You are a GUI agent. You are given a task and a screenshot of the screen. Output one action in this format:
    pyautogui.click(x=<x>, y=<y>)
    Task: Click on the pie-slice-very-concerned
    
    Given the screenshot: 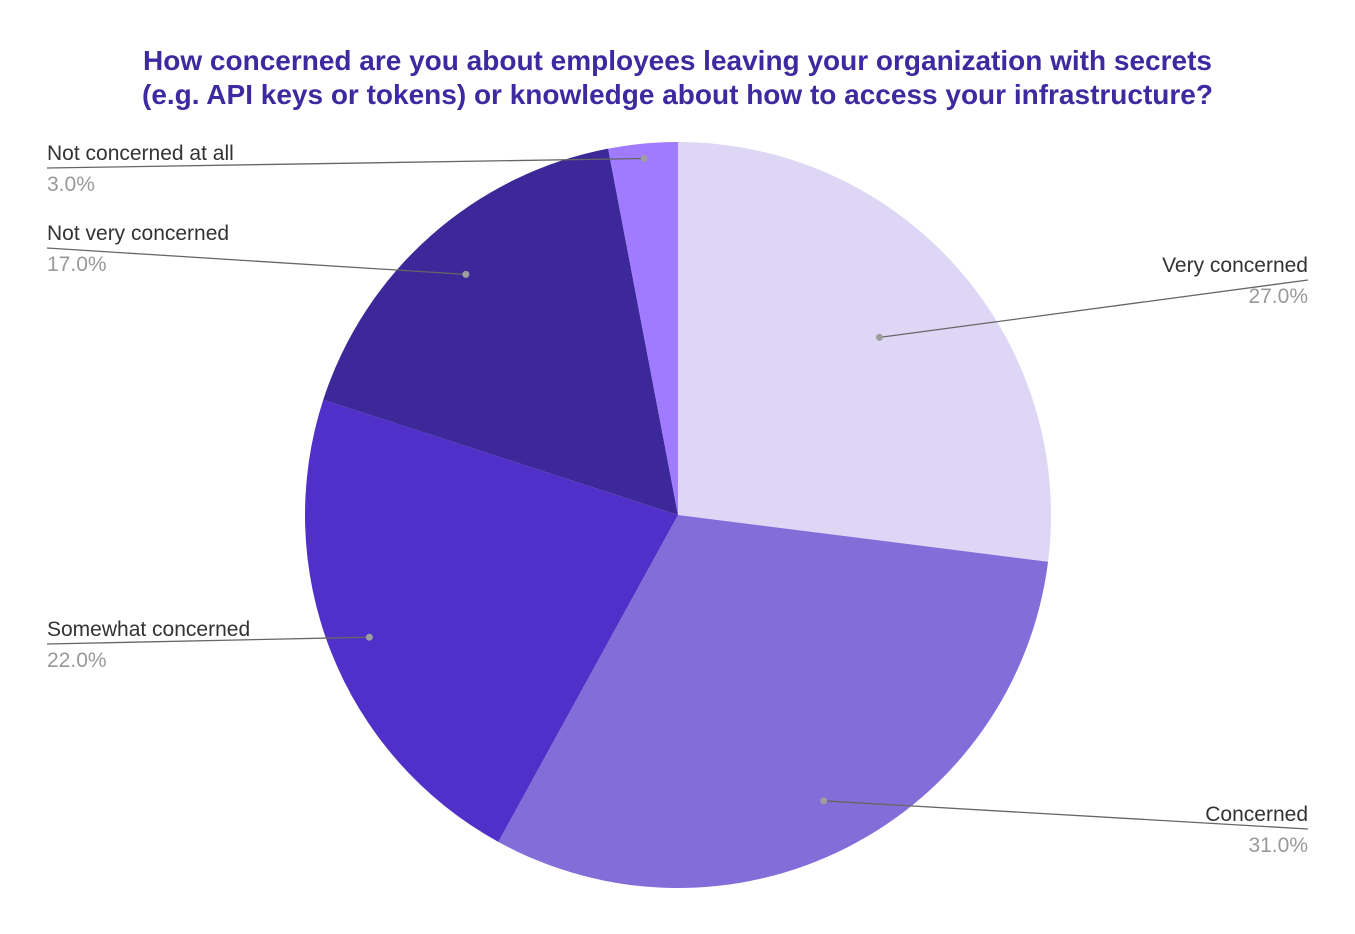 What is the action you would take?
    pyautogui.click(x=864, y=352)
    